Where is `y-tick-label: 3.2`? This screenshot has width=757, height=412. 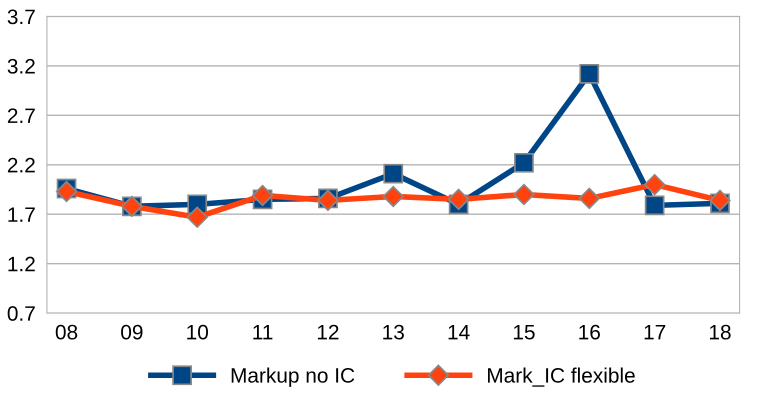
y-tick-label: 3.2 is located at coordinates (21, 66).